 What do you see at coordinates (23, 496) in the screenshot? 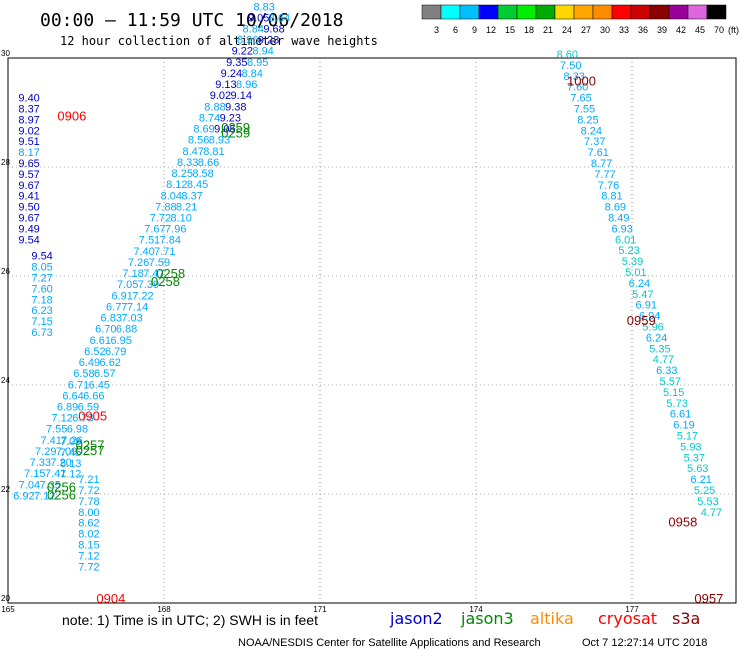
I see `swh-value: 6.92` at bounding box center [23, 496].